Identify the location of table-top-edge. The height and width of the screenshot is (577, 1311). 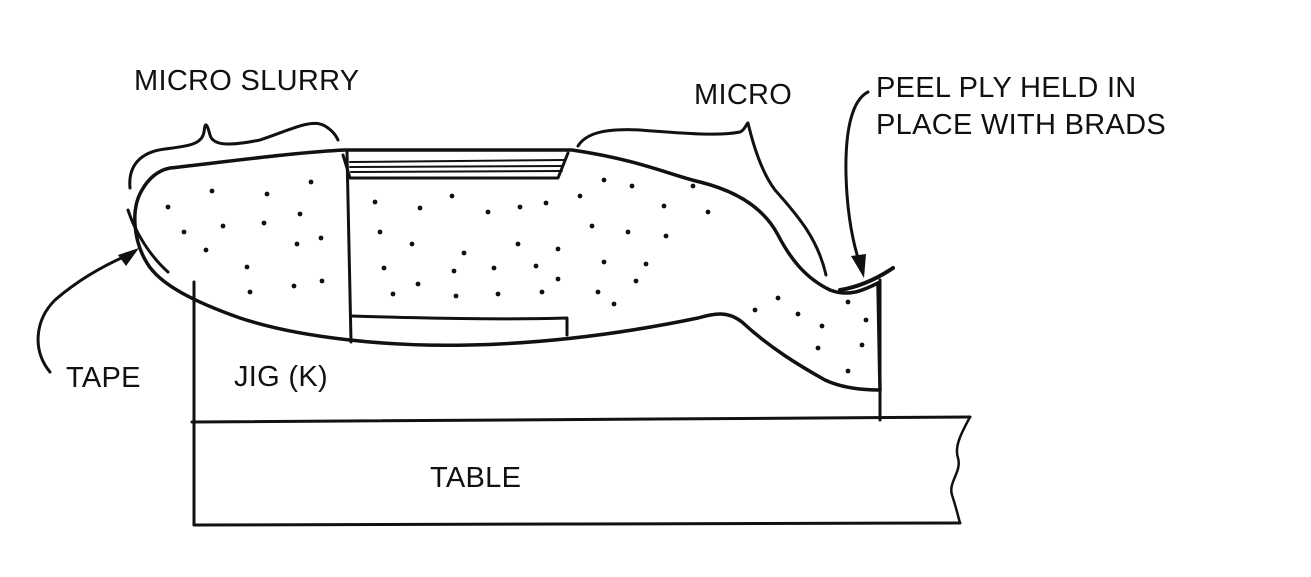
(581, 419).